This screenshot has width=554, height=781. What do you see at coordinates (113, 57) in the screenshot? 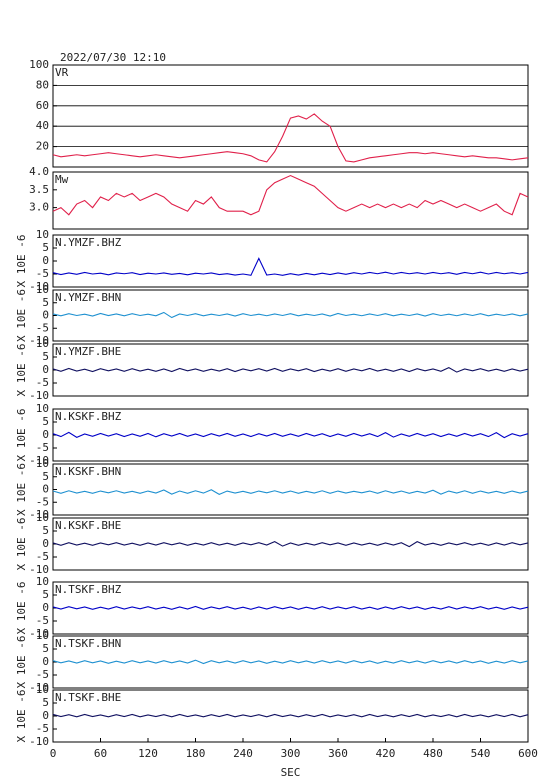
I see `chart-title: 2022/07/30 12:10` at bounding box center [113, 57].